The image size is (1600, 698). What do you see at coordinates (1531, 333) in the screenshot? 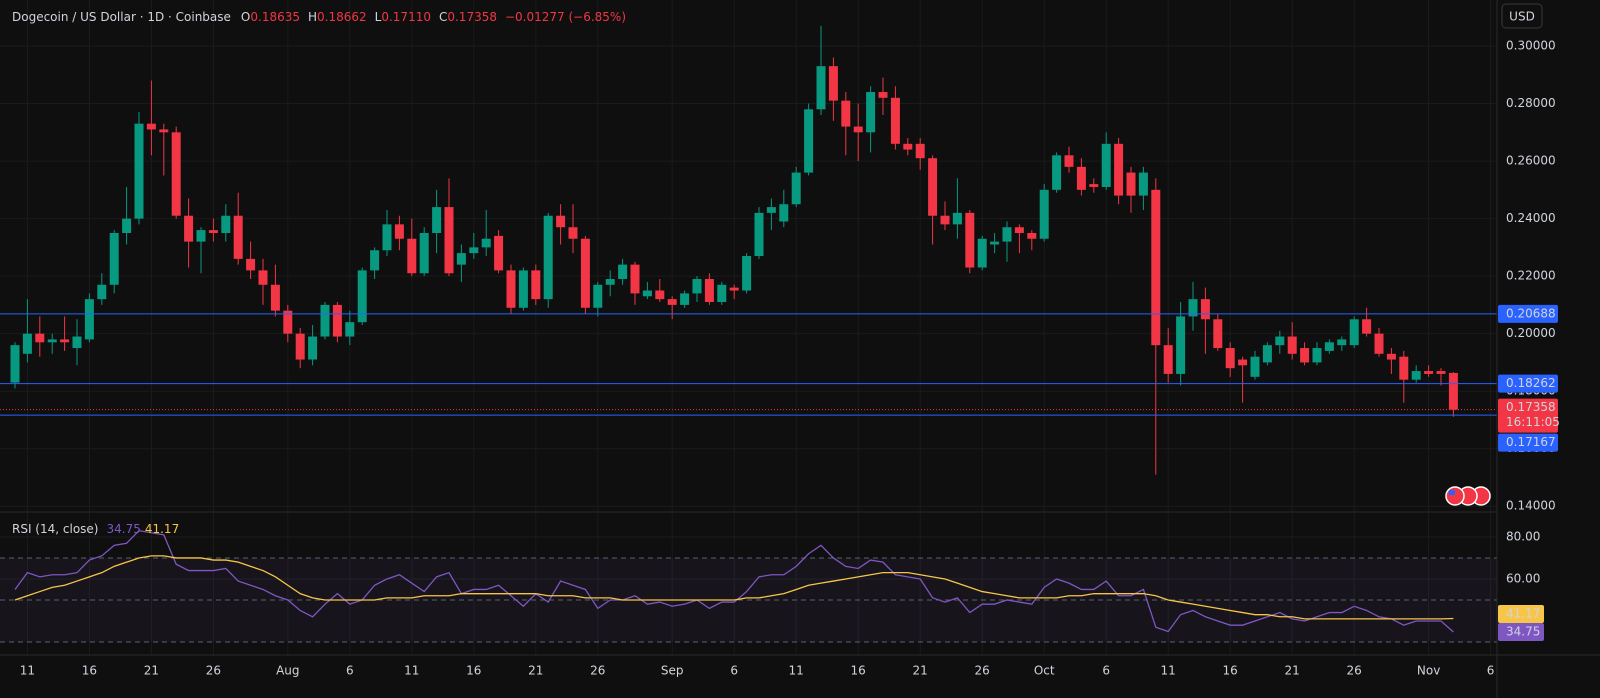
I see `y-tick-label: 0.20000` at bounding box center [1531, 333].